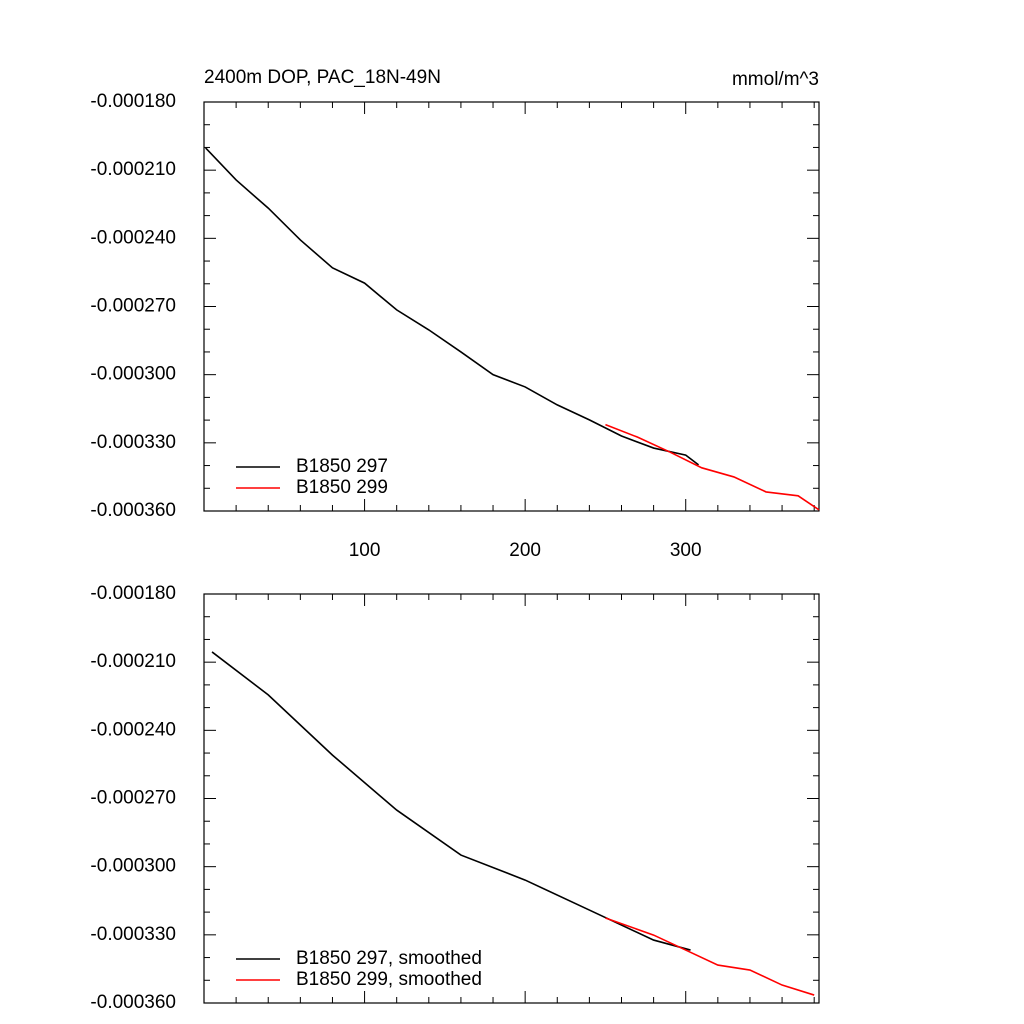  Describe the element at coordinates (389, 979) in the screenshot. I see `legend-label: B1850 299, smoothed` at that location.